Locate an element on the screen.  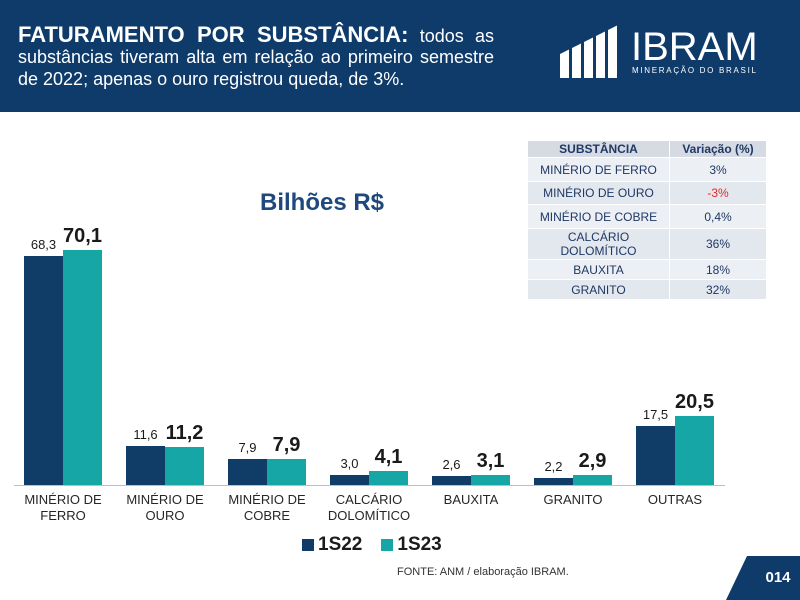
variation-value: -3% is located at coordinates (718, 193).